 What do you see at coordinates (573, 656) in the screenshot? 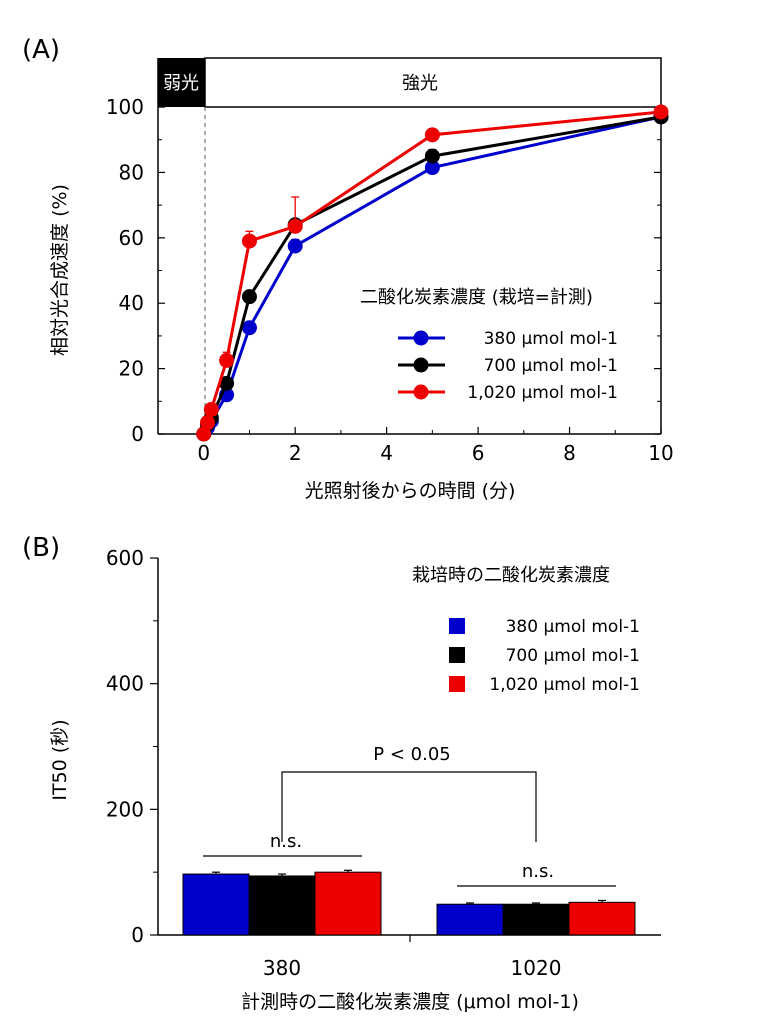
I see `b-legend-label: 700 μmol mol-1` at bounding box center [573, 656].